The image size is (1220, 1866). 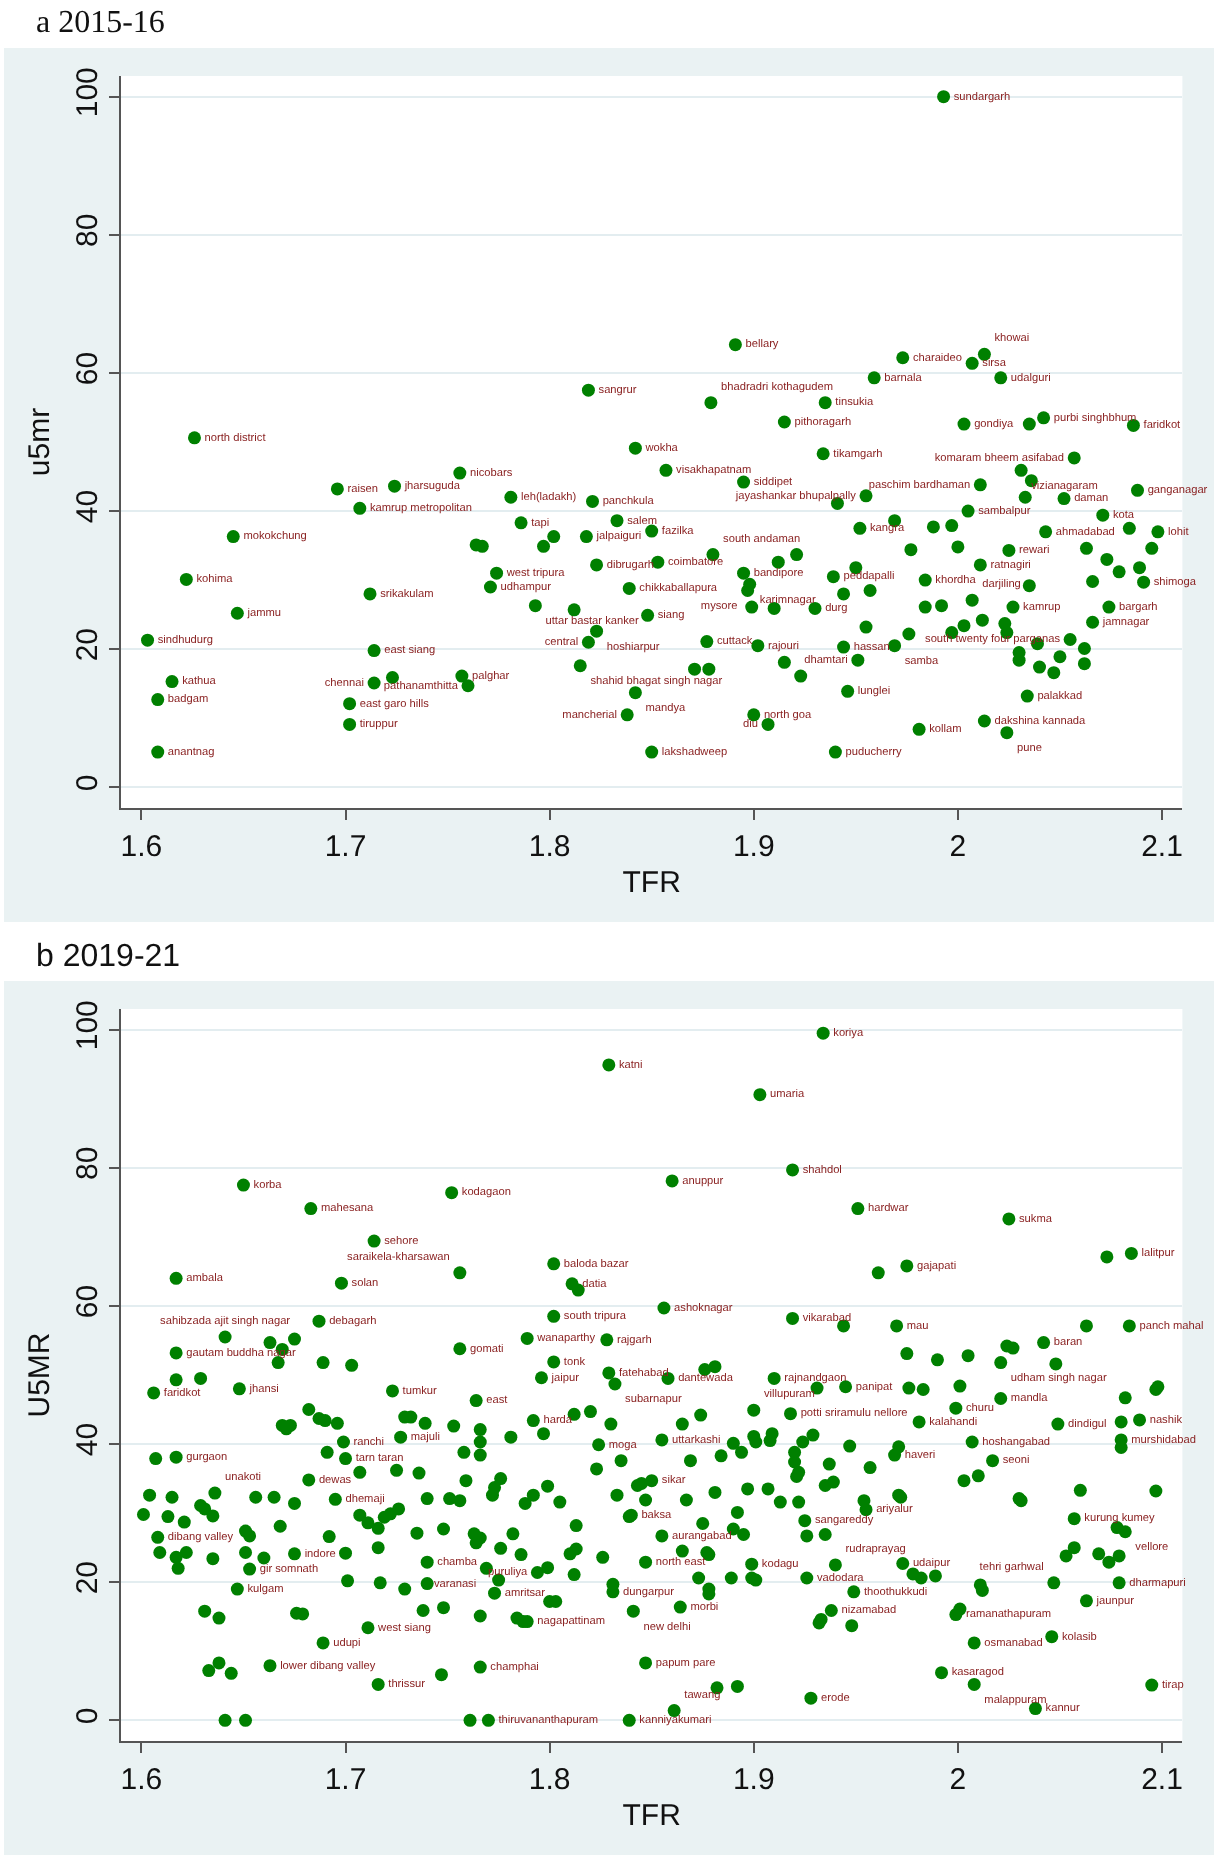 I want to click on y-axis-title: U5MR, so click(x=40, y=1375).